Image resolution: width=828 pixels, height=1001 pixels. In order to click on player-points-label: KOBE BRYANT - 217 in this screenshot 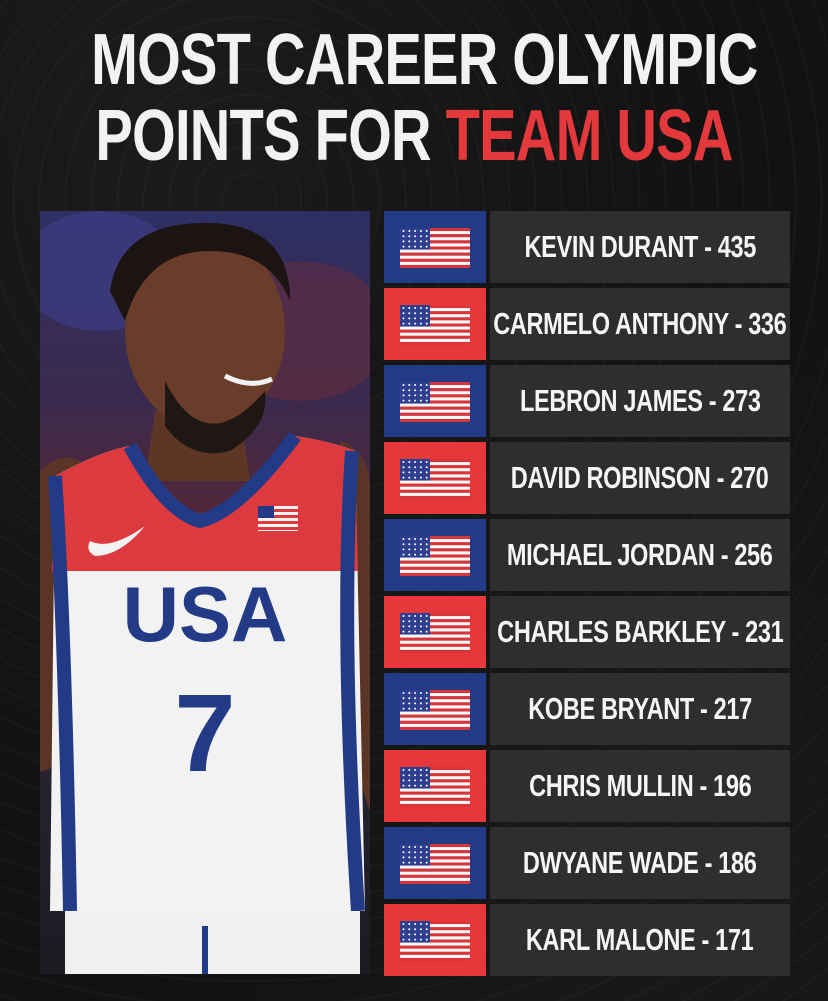, I will do `click(640, 708)`.